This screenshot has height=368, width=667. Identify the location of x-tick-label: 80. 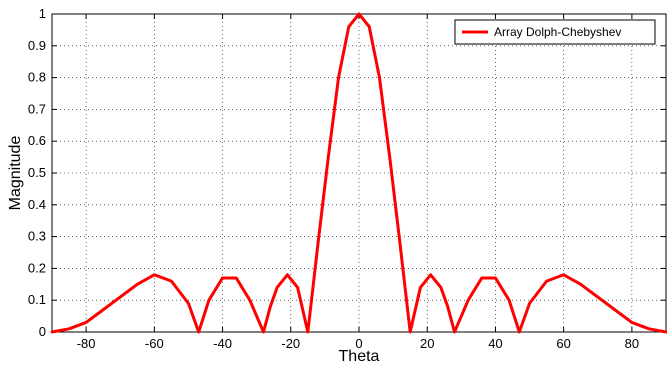
(632, 343).